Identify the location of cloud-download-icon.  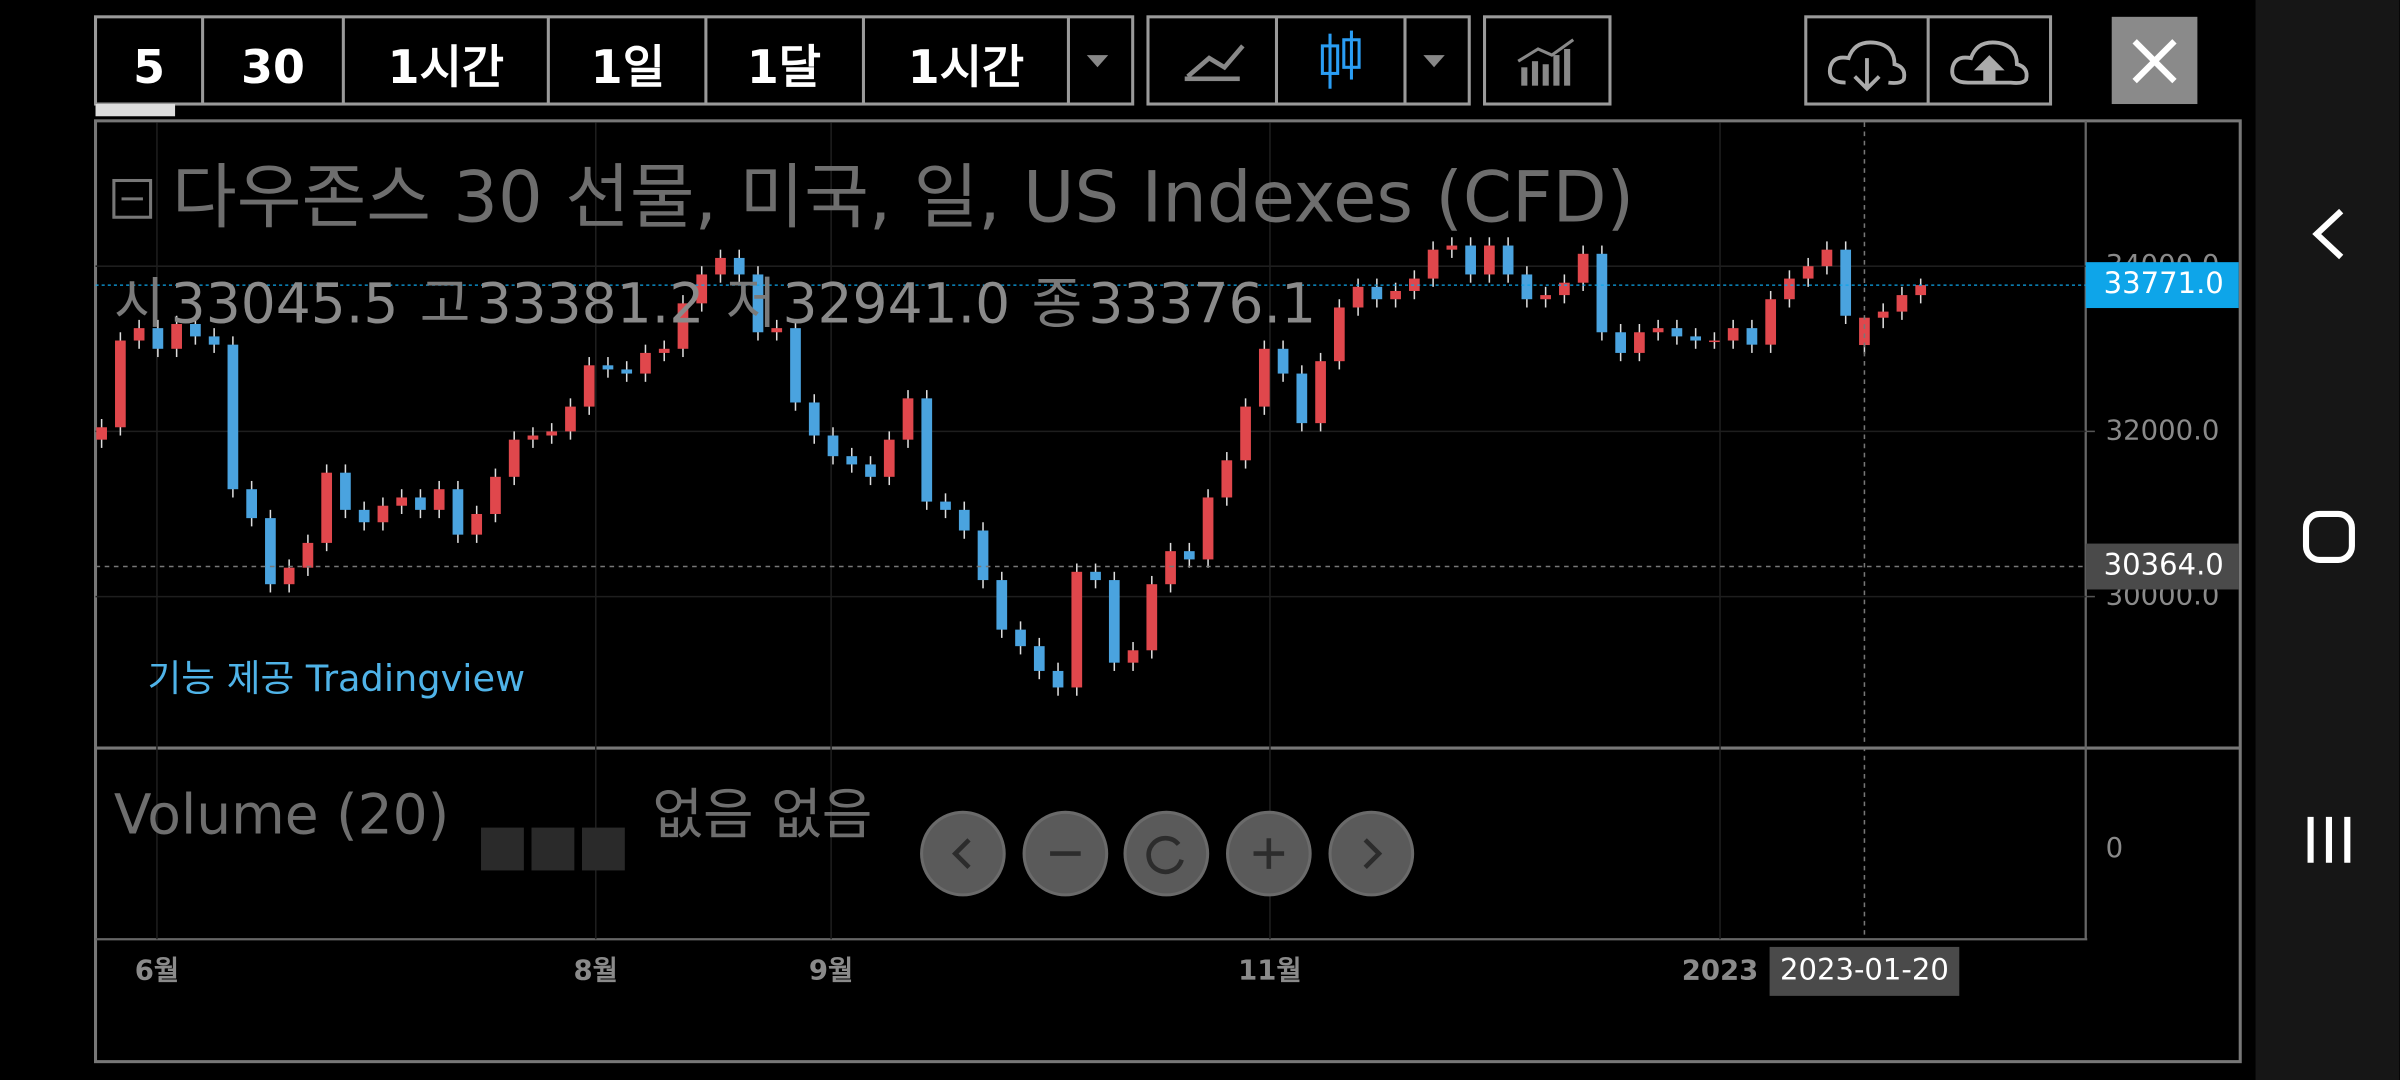
(1867, 66).